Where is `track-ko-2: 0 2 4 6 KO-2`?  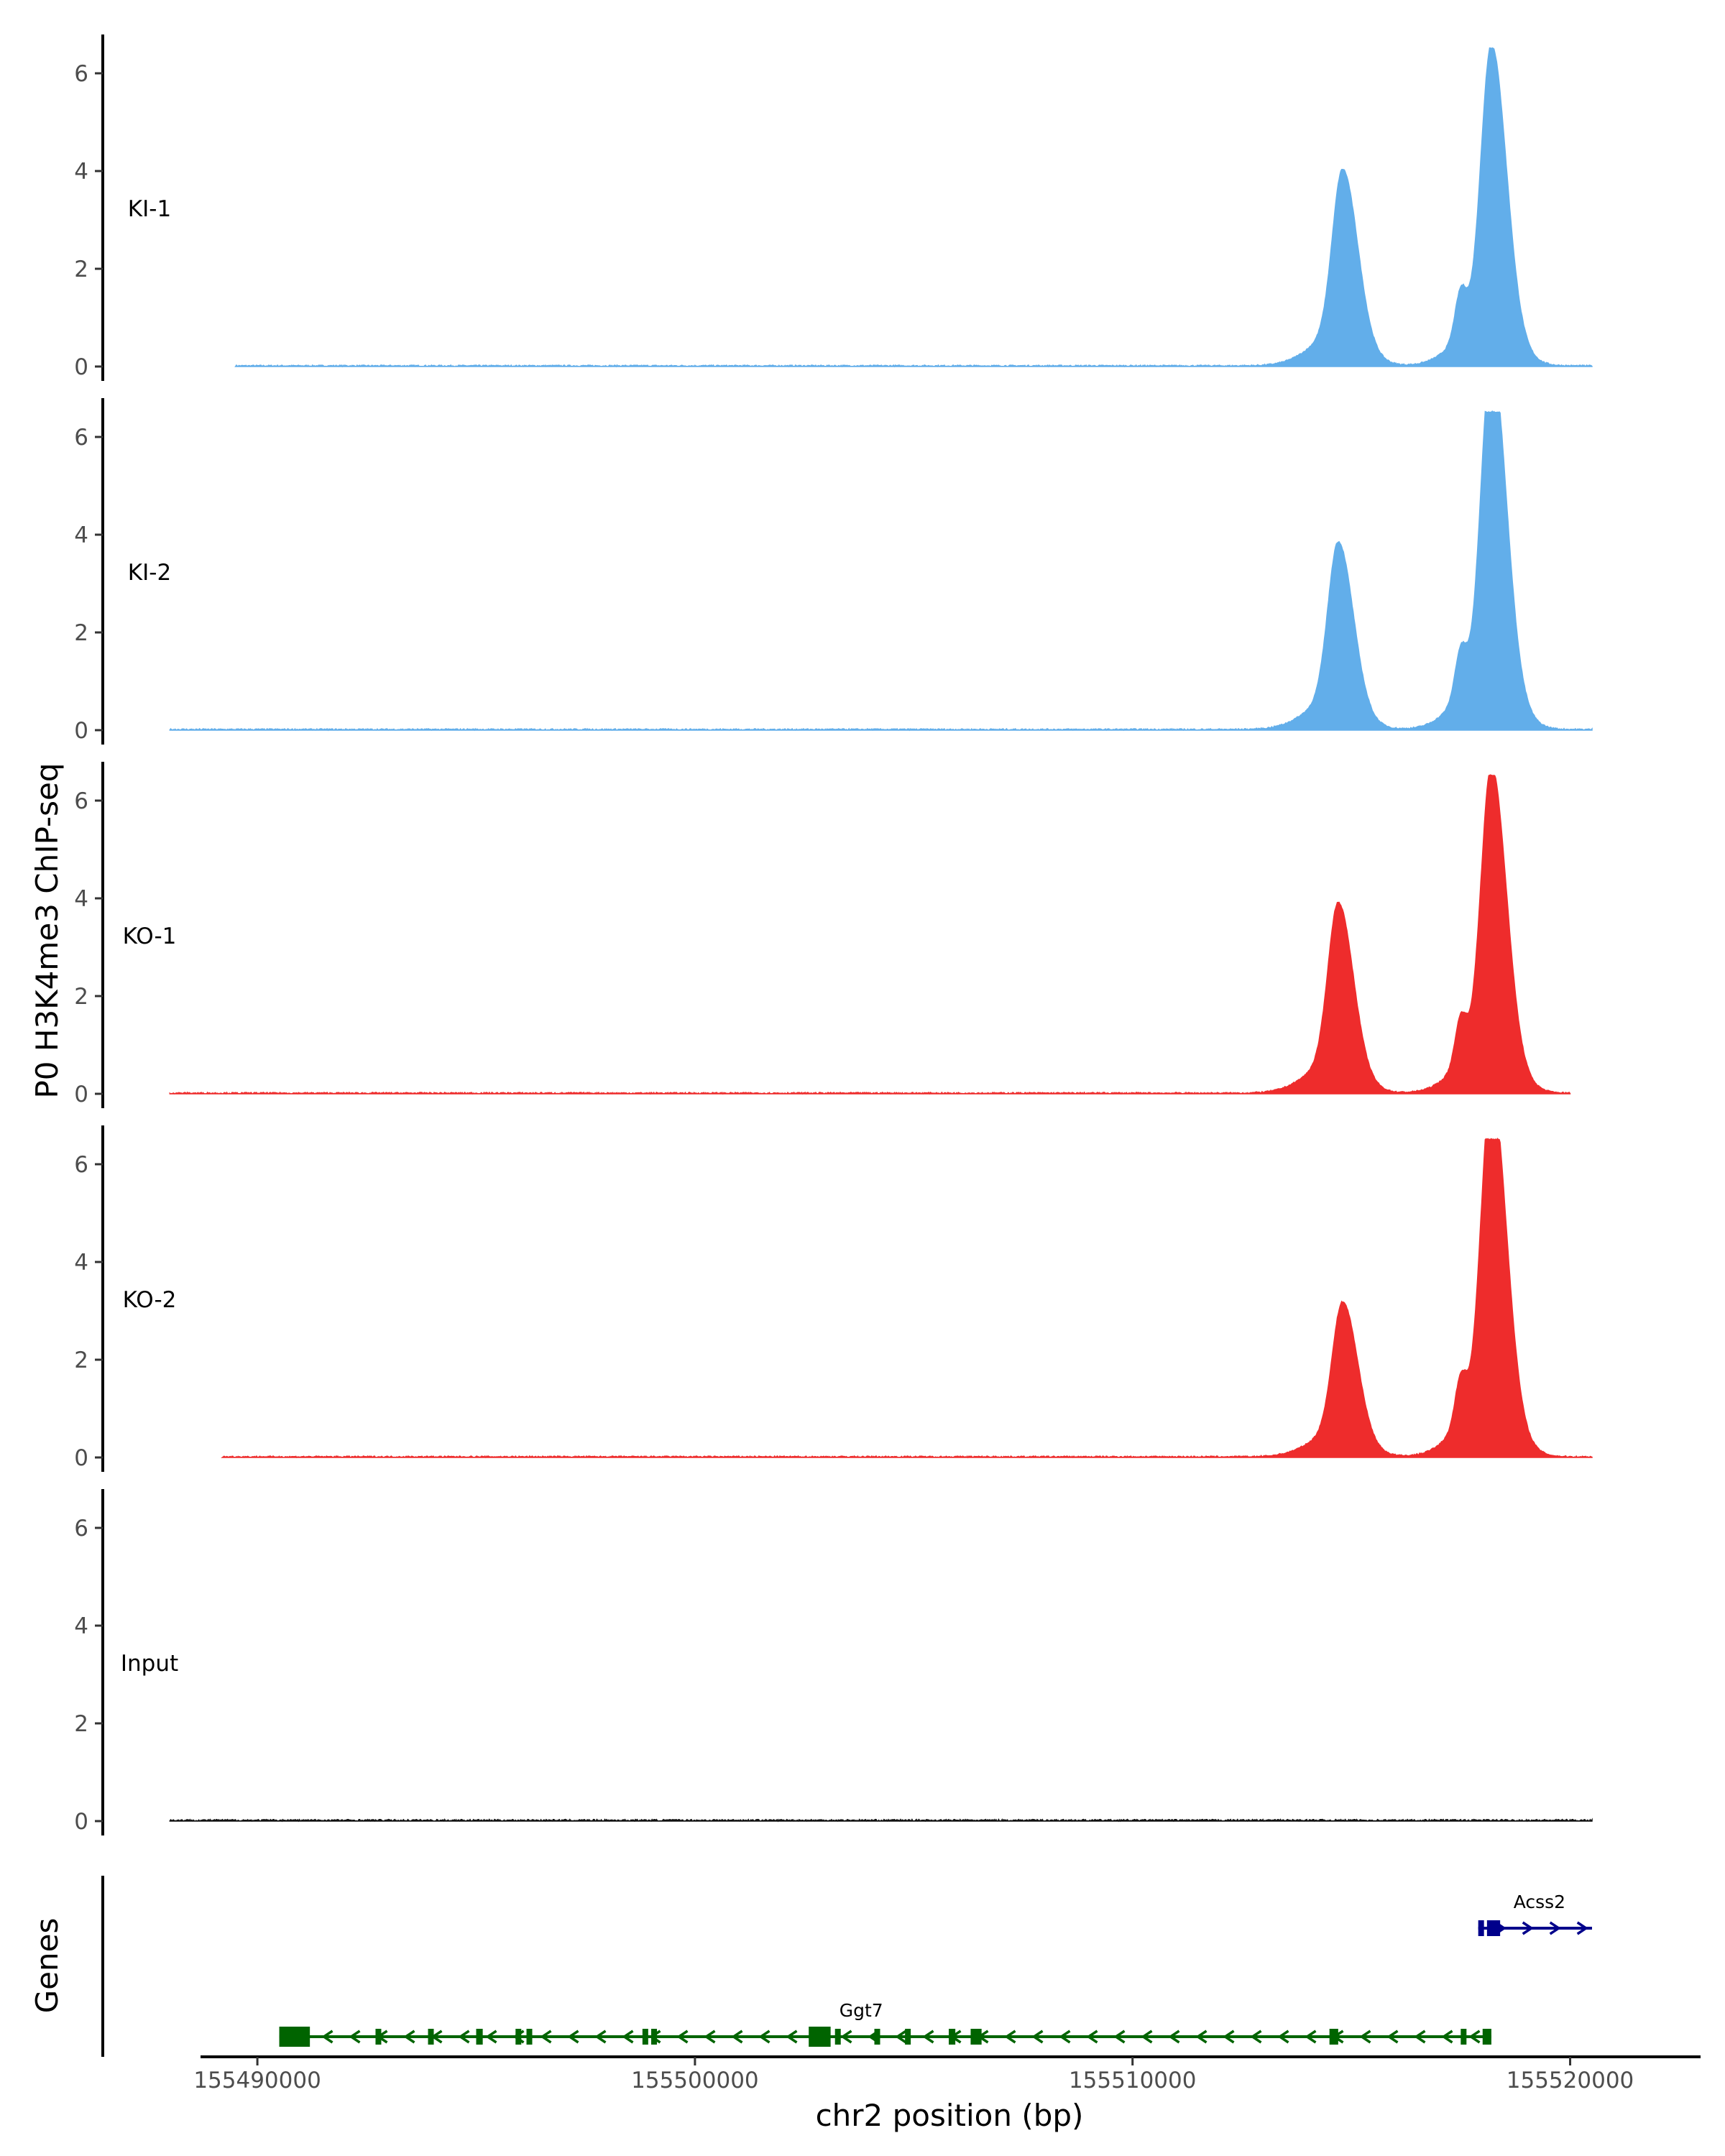
track-ko-2: 0 2 4 6 KO-2 is located at coordinates (833, 1299).